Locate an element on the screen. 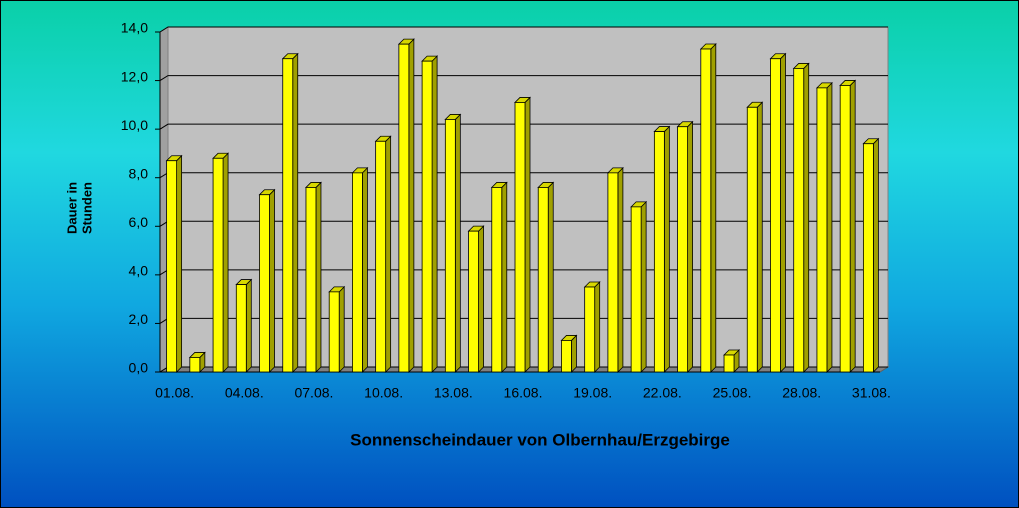 The image size is (1019, 508). x-tick-label: 19.08. is located at coordinates (592, 393).